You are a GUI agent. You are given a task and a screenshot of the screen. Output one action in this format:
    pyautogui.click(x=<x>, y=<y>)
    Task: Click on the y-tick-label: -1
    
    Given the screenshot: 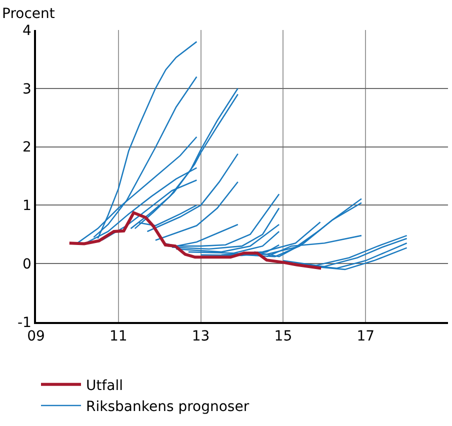 What is the action you would take?
    pyautogui.click(x=24, y=322)
    